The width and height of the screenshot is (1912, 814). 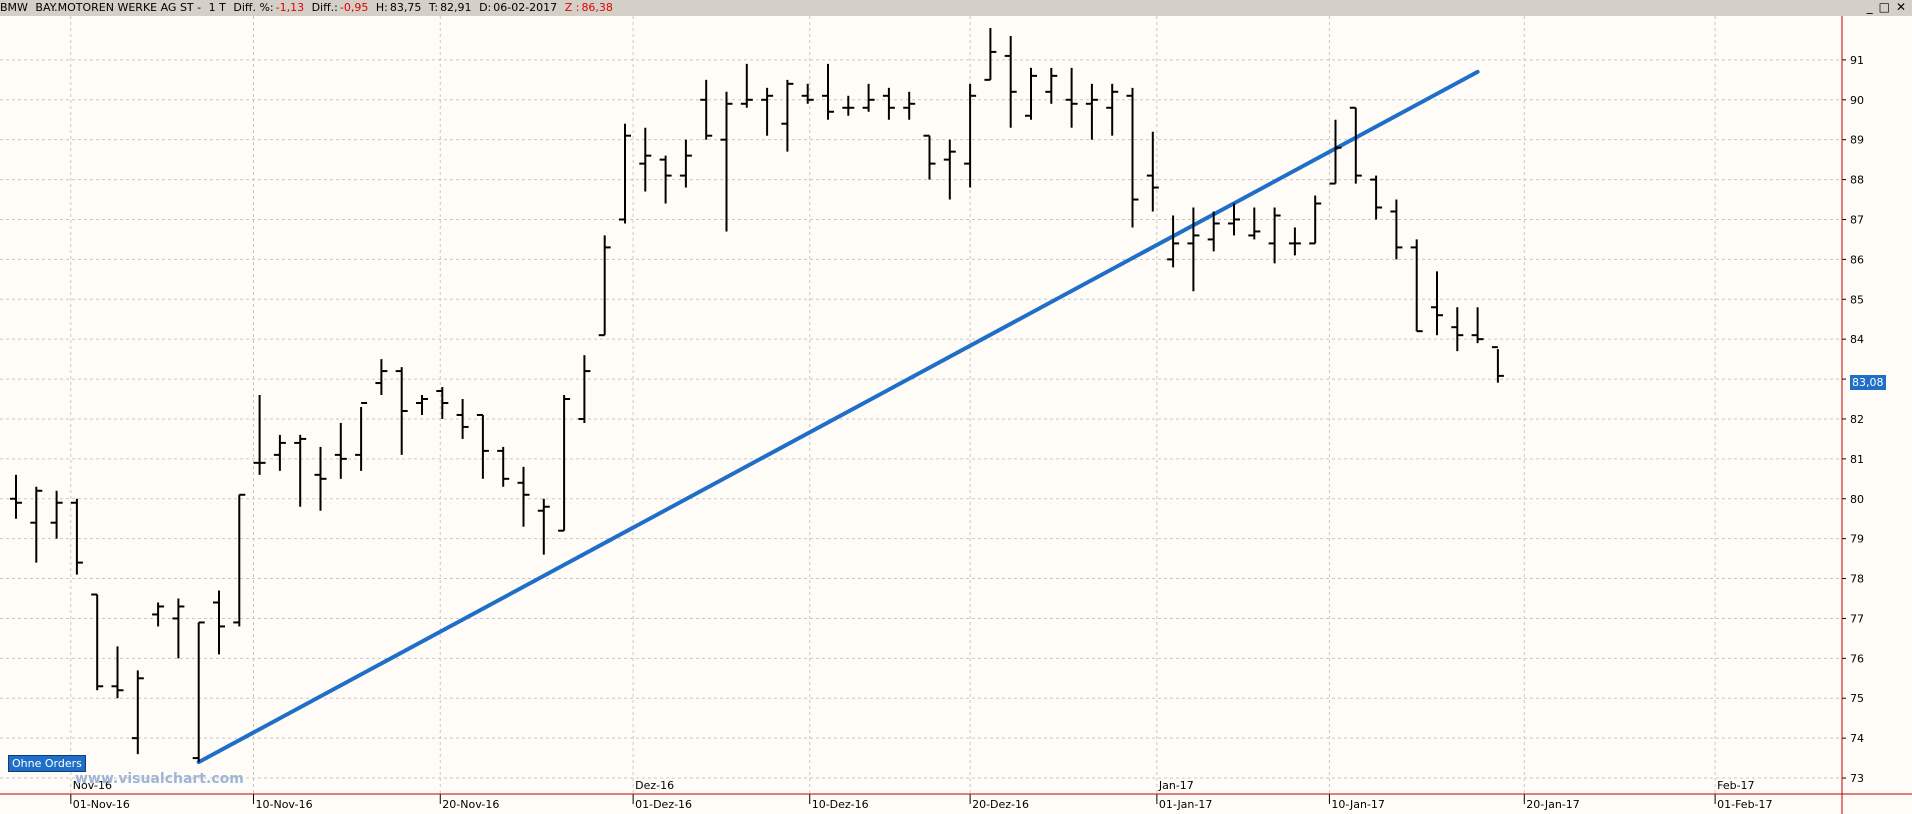 What do you see at coordinates (1176, 785) in the screenshot?
I see `month-label: Jan-17` at bounding box center [1176, 785].